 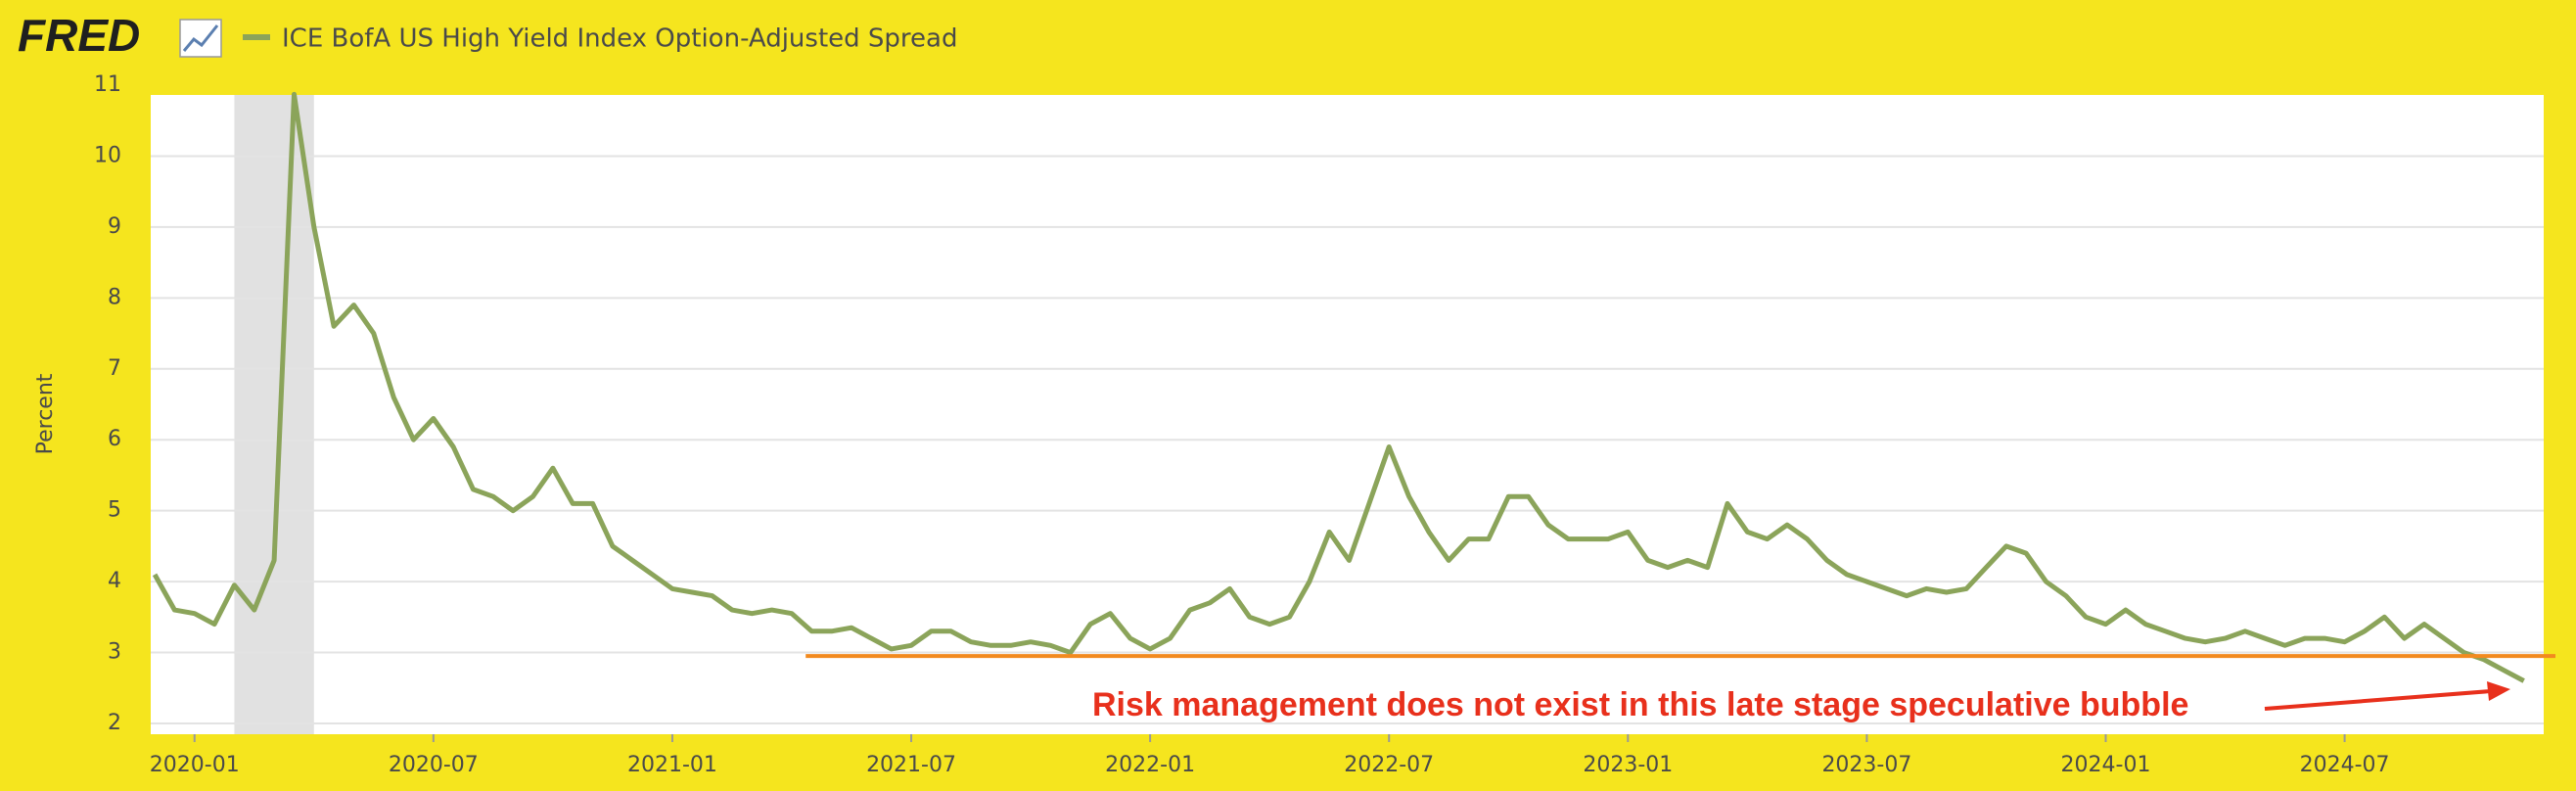 What do you see at coordinates (115, 227) in the screenshot?
I see `y-tick-label: 9` at bounding box center [115, 227].